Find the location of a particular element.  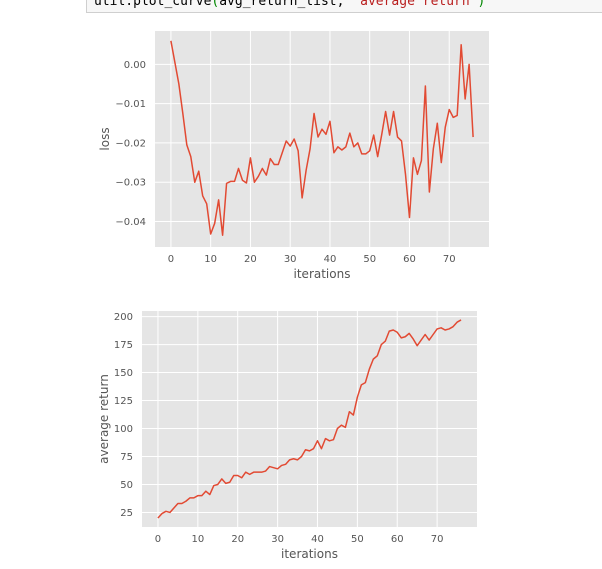

loss-x-axis-label: iterations is located at coordinates (322, 274).